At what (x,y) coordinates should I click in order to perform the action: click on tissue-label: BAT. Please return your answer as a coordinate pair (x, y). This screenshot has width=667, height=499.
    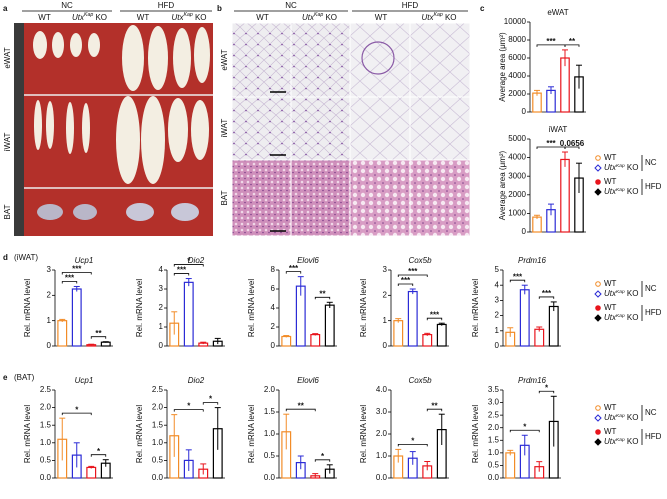
    Looking at the image, I should click on (7, 211).